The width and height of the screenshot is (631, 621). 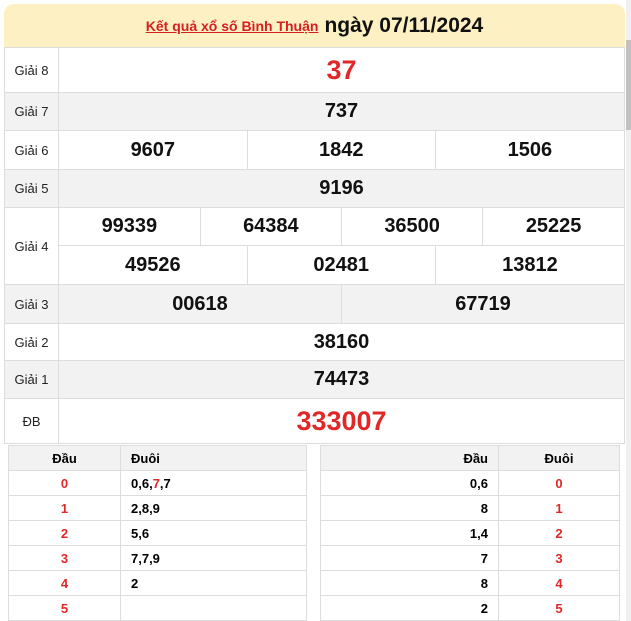 What do you see at coordinates (341, 111) in the screenshot?
I see `prize-number: 737` at bounding box center [341, 111].